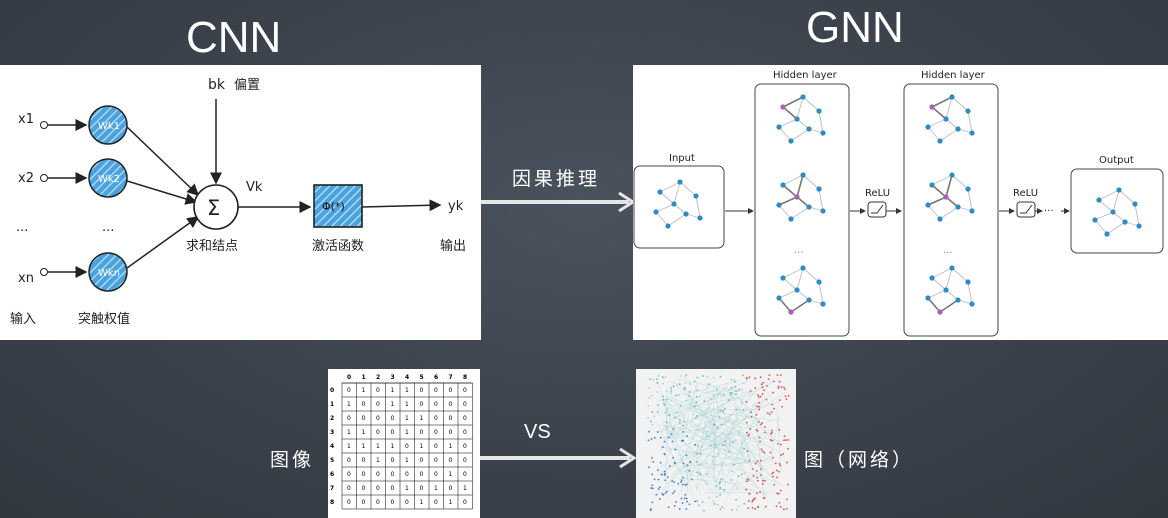  I want to click on input-x2: x2, so click(52, 178).